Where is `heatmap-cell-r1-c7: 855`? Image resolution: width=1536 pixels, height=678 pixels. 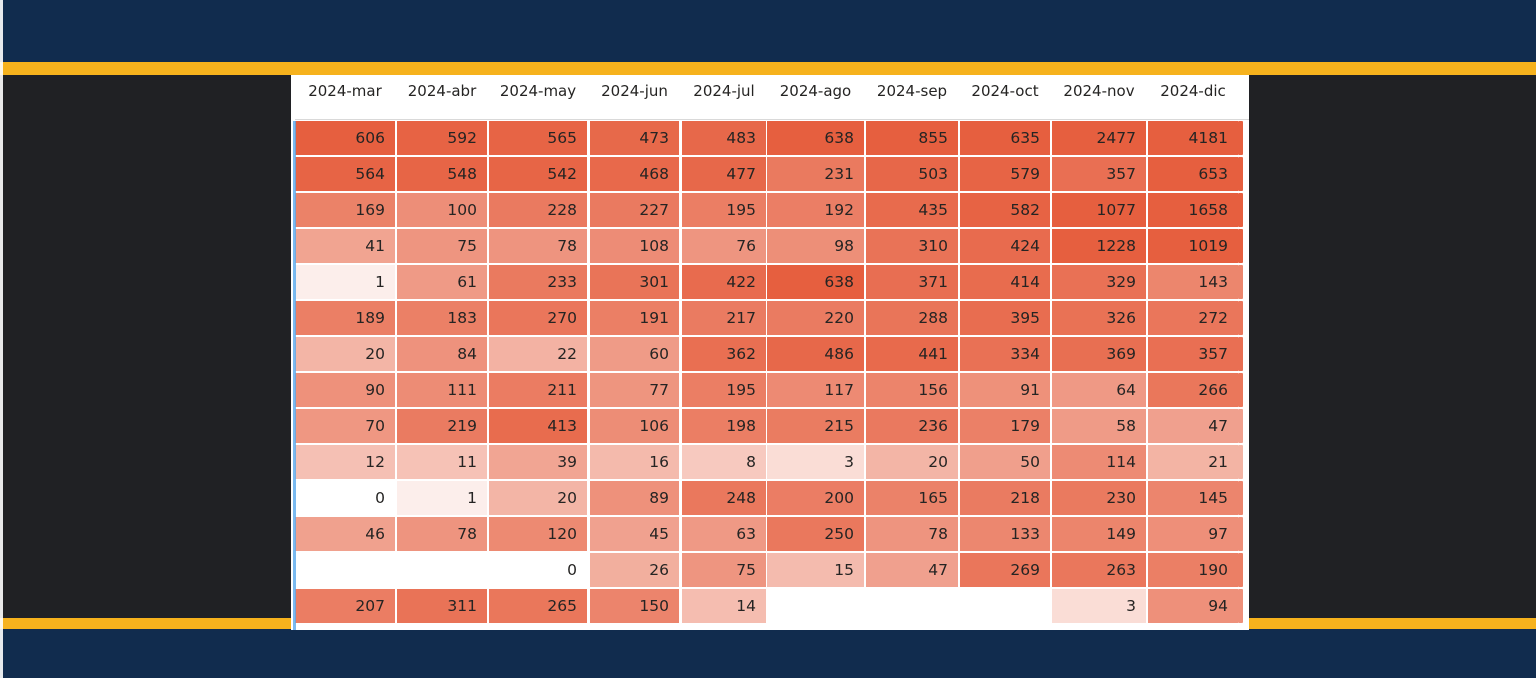
heatmap-cell-r1-c7: 855 is located at coordinates (912, 138).